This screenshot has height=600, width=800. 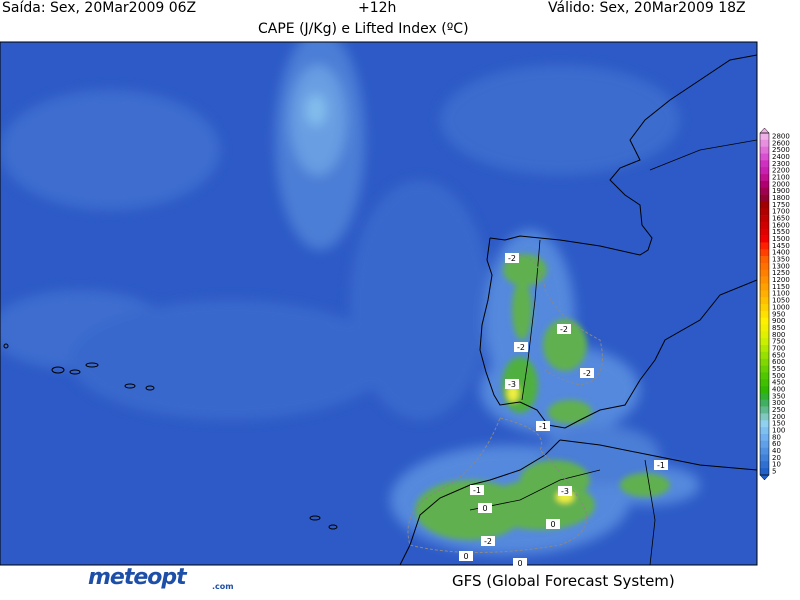 I want to click on colorbar-label: 250, so click(x=778, y=410).